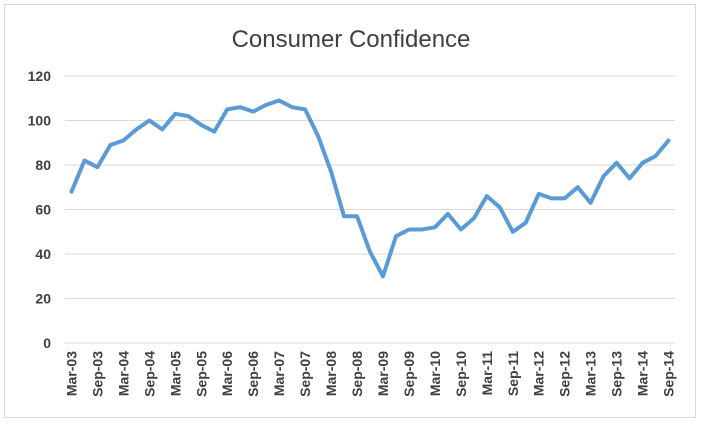  What do you see at coordinates (409, 374) in the screenshot?
I see `x-tick-label: Sep-09` at bounding box center [409, 374].